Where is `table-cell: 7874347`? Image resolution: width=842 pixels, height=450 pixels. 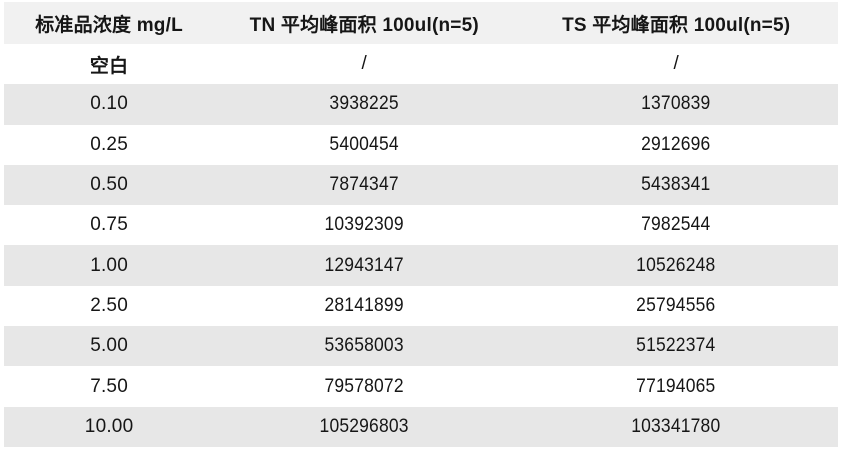
table-cell: 7874347 is located at coordinates (364, 185).